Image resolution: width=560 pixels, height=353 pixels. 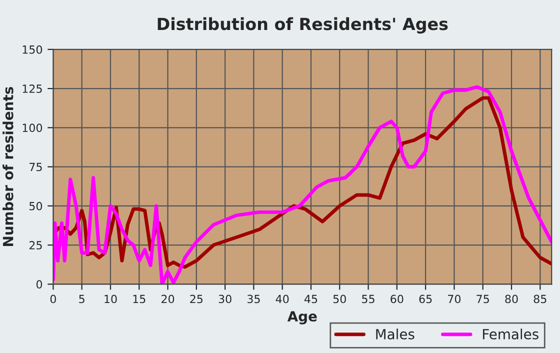 What do you see at coordinates (253, 299) in the screenshot?
I see `x-tick-label: 35` at bounding box center [253, 299].